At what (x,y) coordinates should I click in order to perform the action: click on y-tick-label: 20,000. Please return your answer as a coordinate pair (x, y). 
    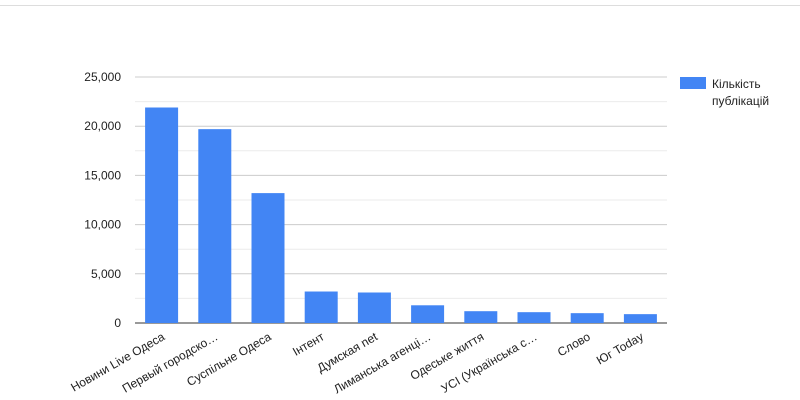
    Looking at the image, I should click on (102, 126).